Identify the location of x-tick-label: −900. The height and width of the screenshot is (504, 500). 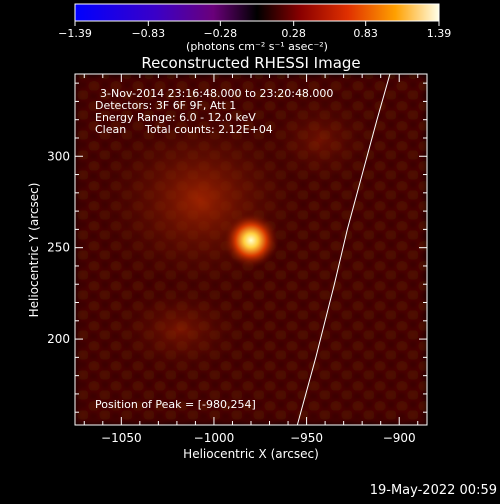
(399, 438).